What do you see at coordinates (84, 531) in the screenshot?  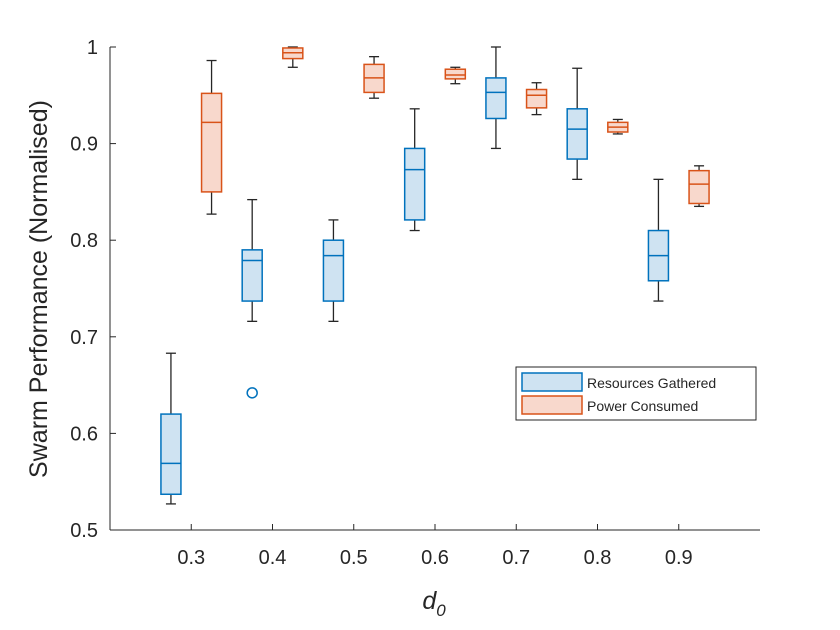 I see `y-tick-label: 0.5` at bounding box center [84, 531].